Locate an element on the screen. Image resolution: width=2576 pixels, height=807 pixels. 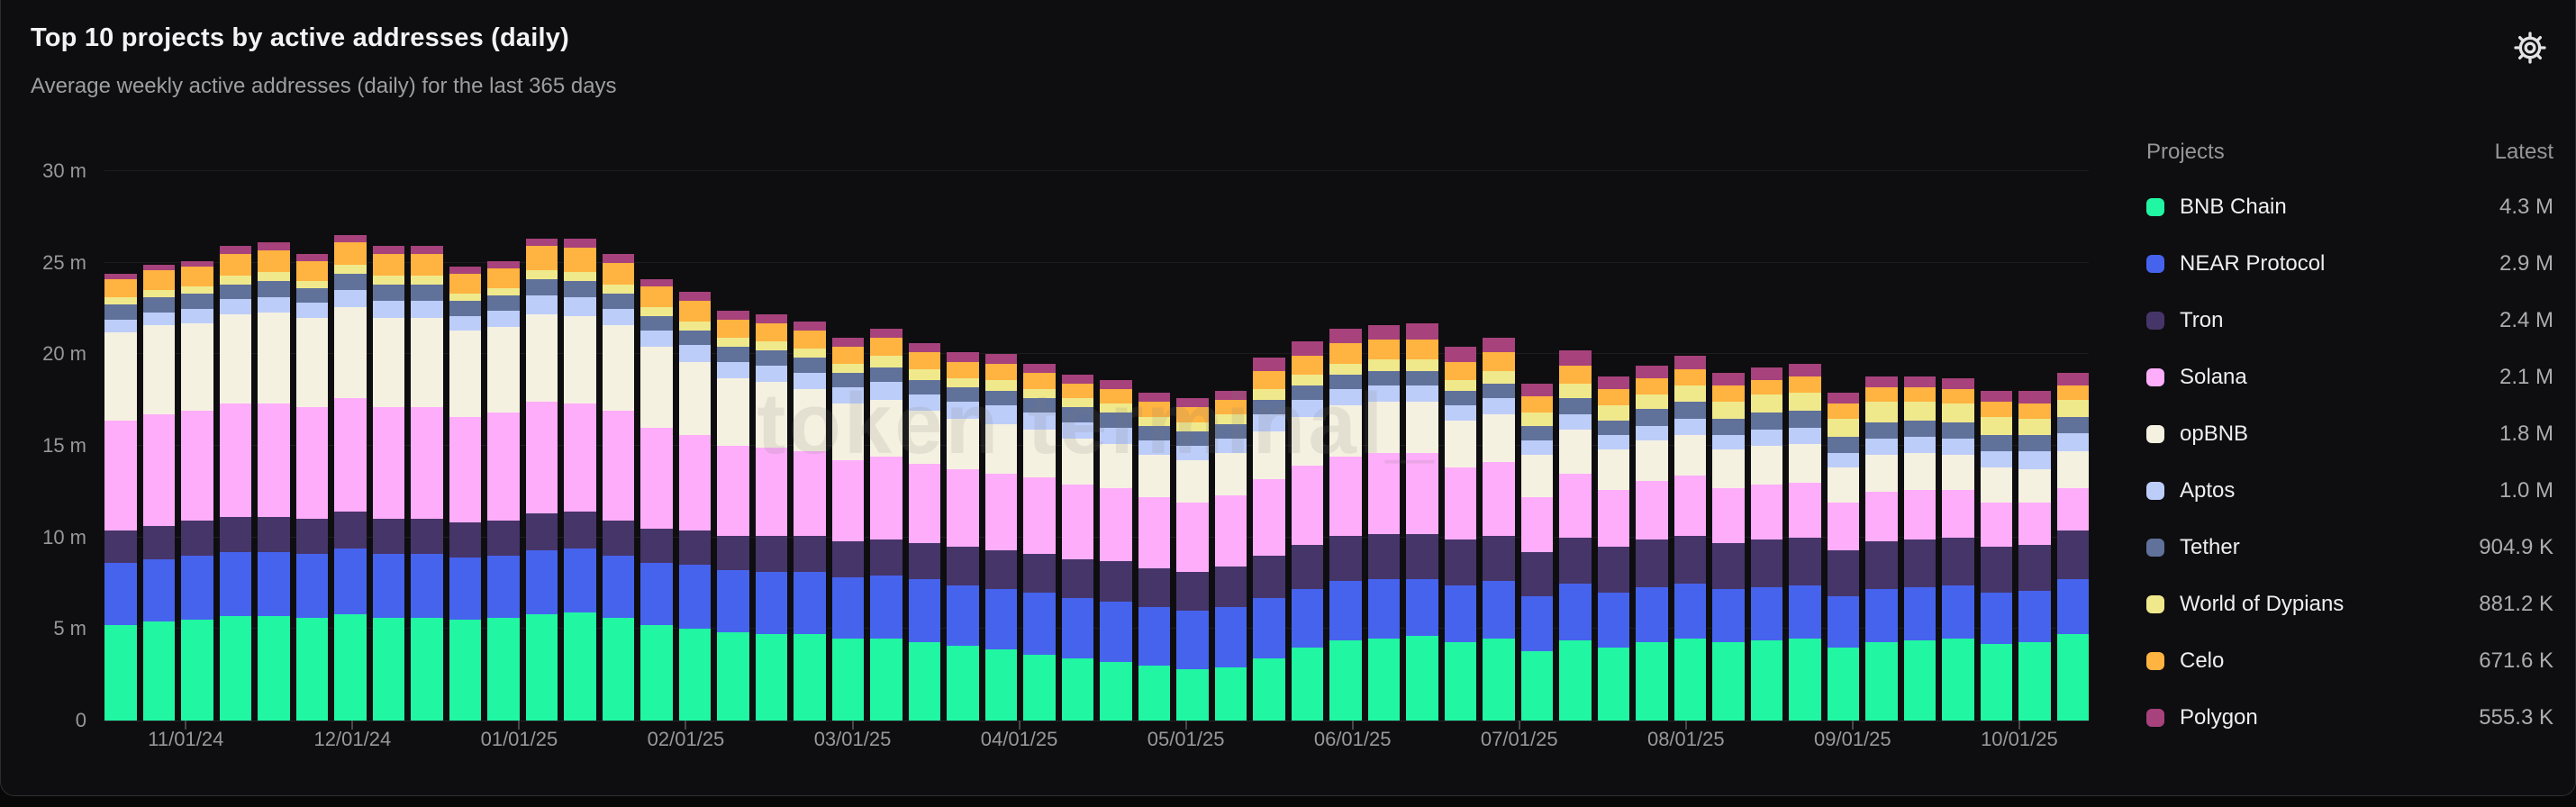
legend-item-polygon: Polygon 555.3 K is located at coordinates (2349, 718).